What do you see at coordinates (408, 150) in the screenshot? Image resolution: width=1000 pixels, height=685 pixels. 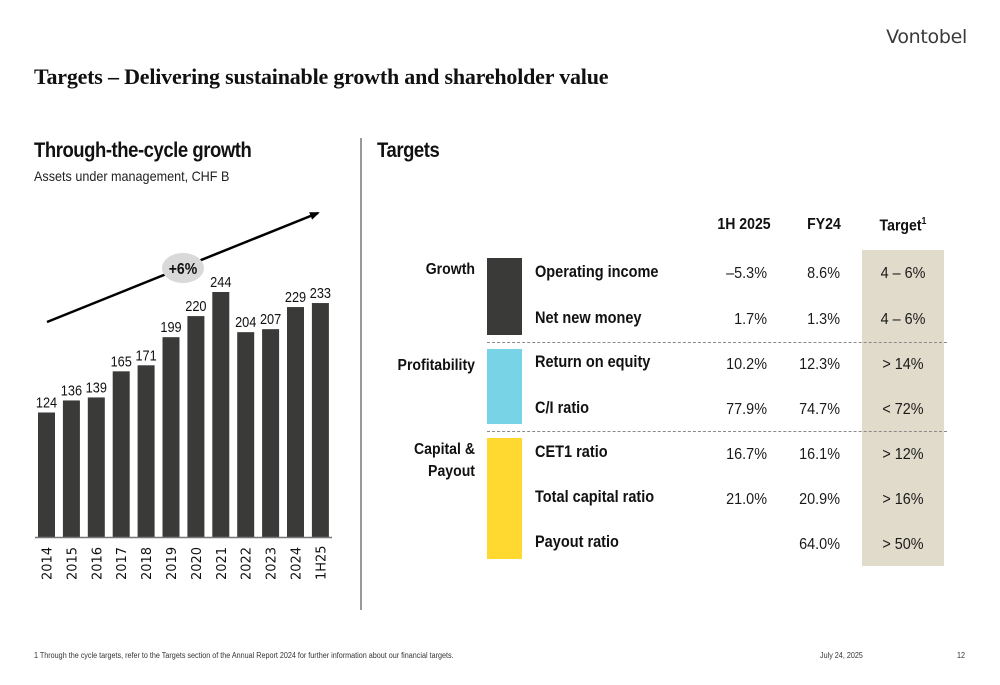 I see `targets-title: Targets` at bounding box center [408, 150].